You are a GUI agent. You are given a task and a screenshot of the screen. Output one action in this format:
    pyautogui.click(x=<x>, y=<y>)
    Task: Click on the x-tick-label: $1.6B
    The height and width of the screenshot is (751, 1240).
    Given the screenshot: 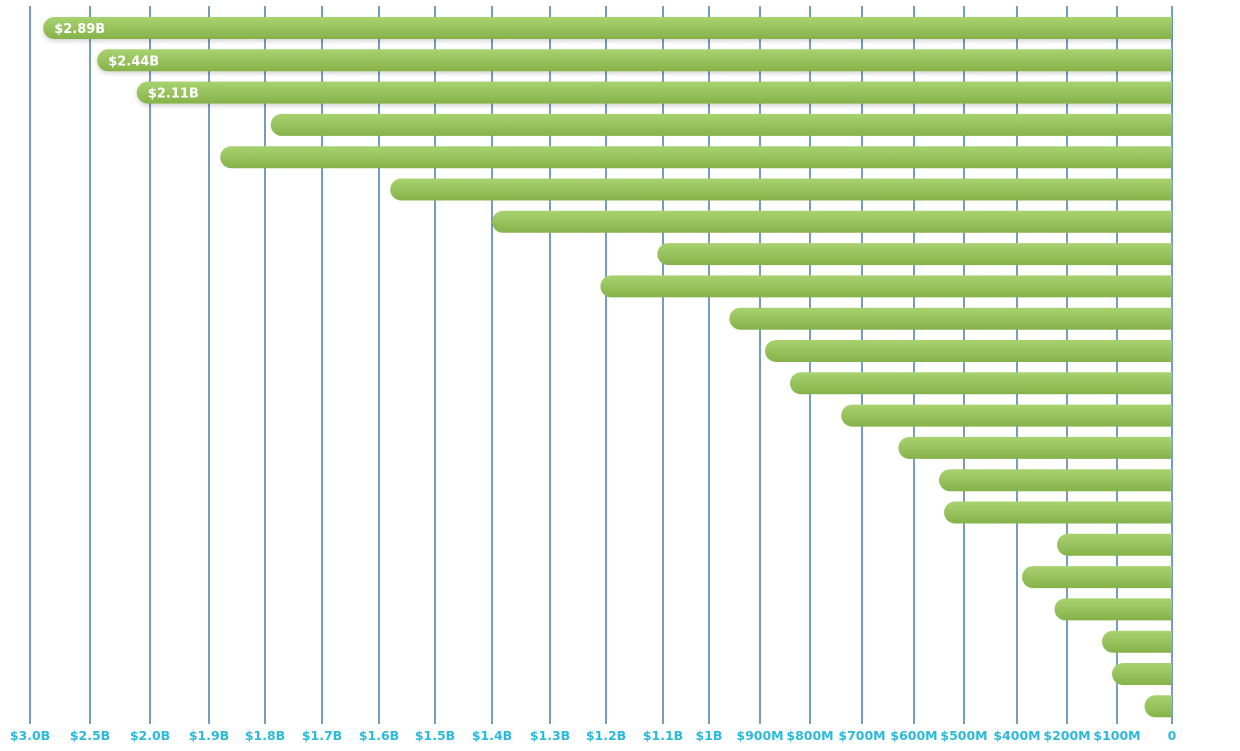 What is the action you would take?
    pyautogui.click(x=379, y=735)
    